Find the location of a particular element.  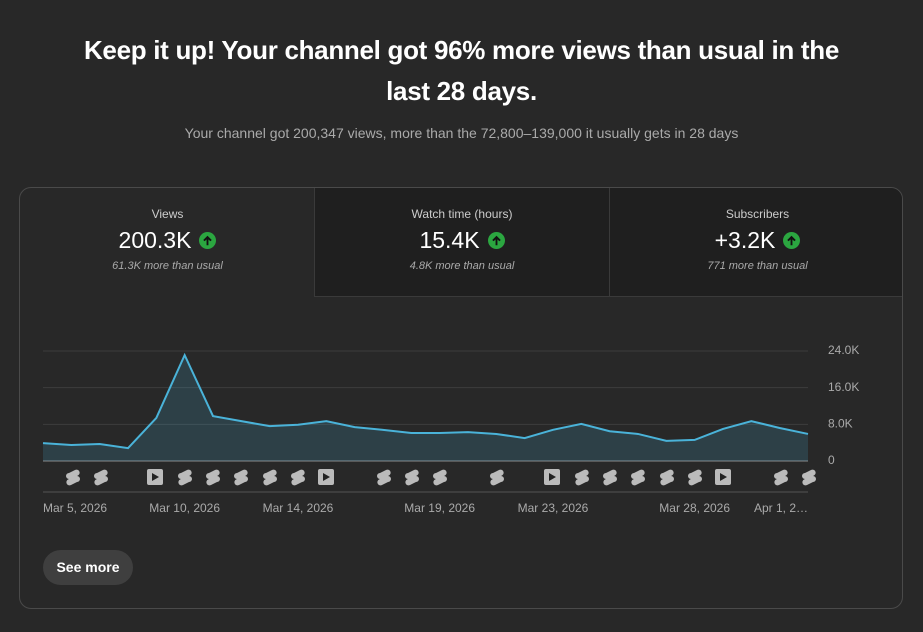

x-tick-label: Mar 10, 2026 is located at coordinates (184, 508).